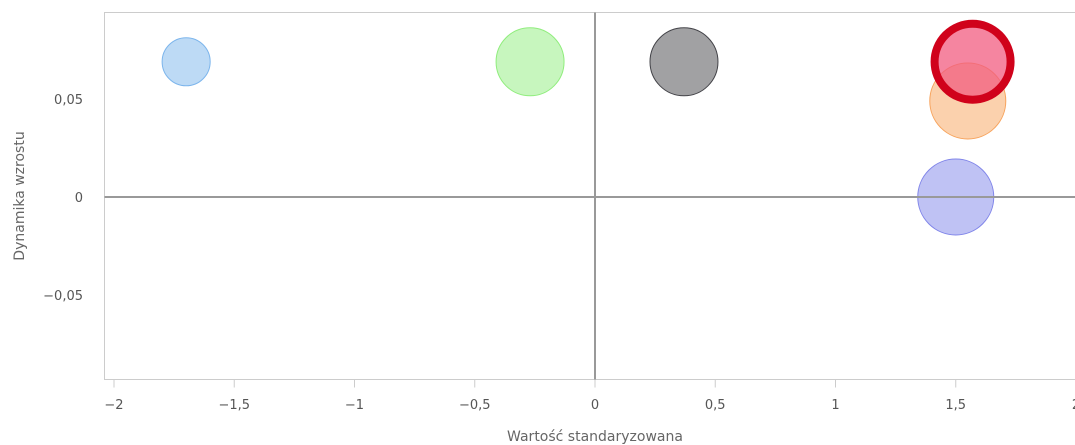  Describe the element at coordinates (475, 405) in the screenshot. I see `x-tick-label: −0,5` at that location.